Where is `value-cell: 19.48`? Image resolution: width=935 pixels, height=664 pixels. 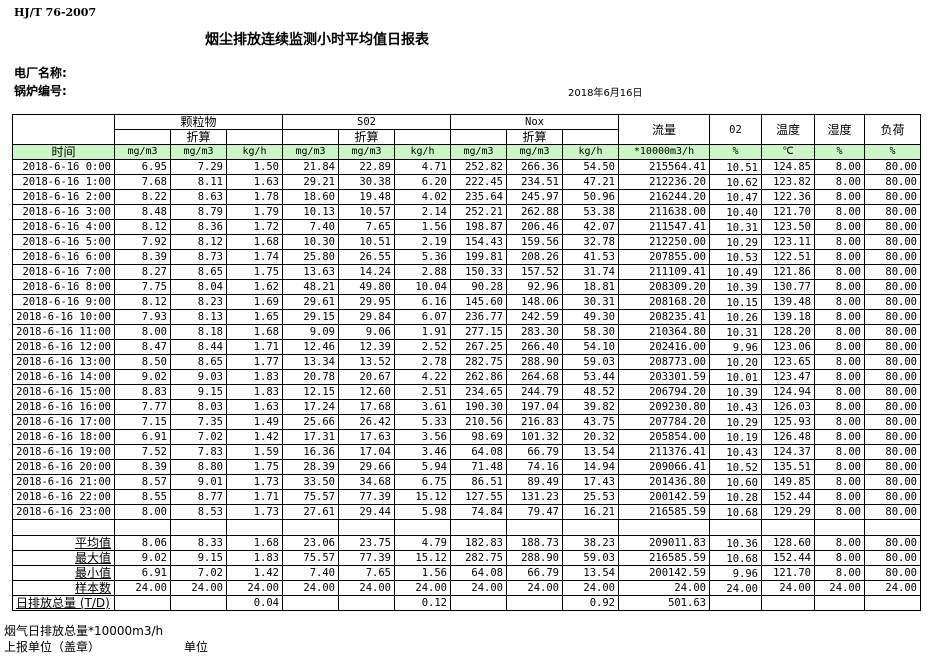 value-cell: 19.48 is located at coordinates (366, 197).